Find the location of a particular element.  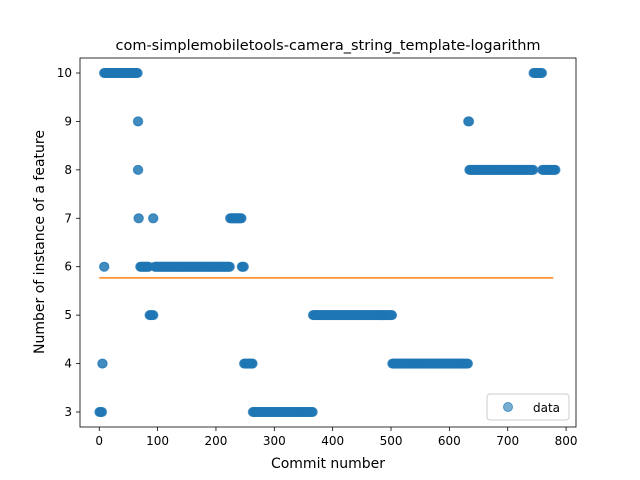

y-tick-label: 6 is located at coordinates (68, 267).